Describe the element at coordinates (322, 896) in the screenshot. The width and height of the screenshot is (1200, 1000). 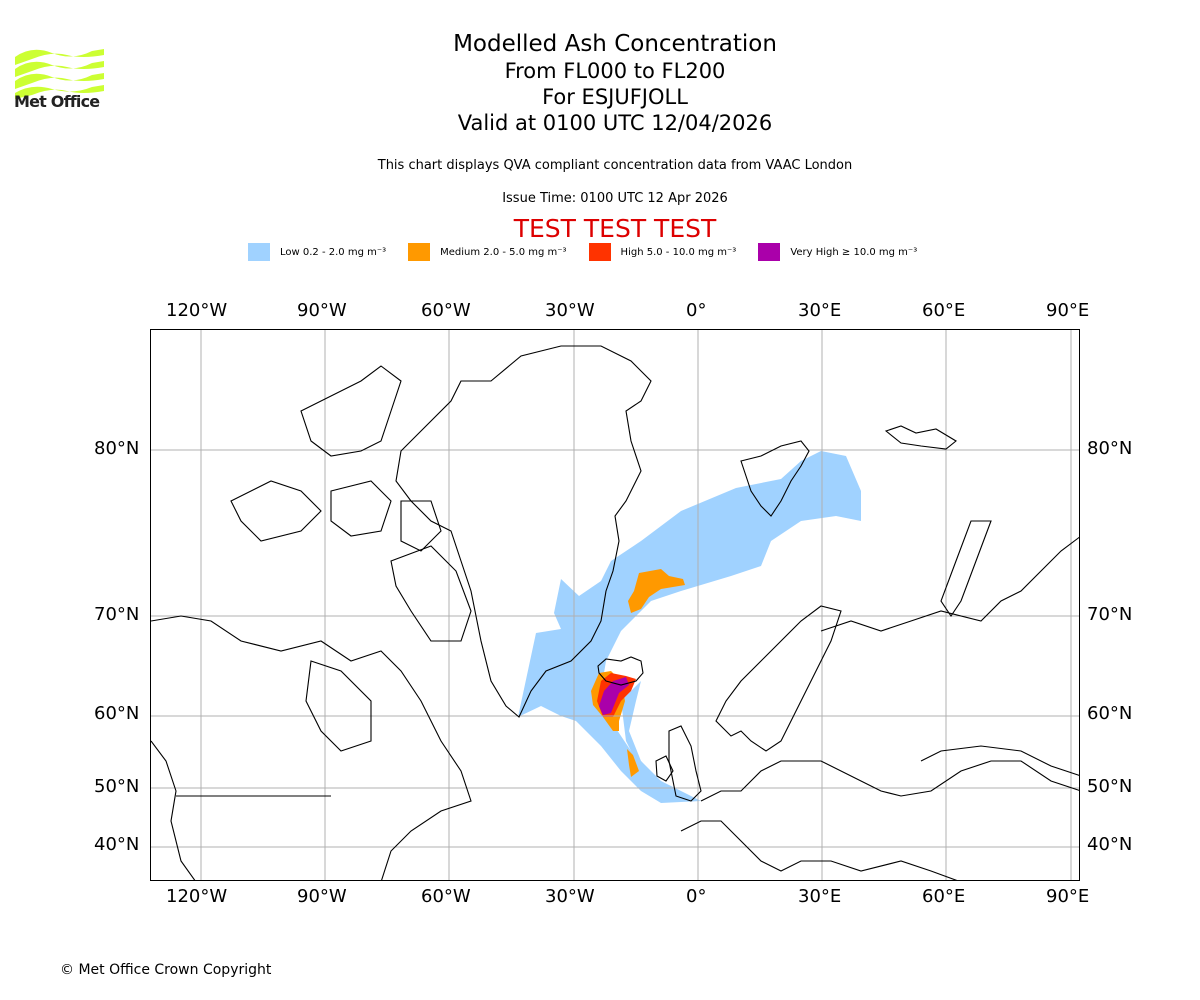
I see `lon-label-bottom: 90°W` at that location.